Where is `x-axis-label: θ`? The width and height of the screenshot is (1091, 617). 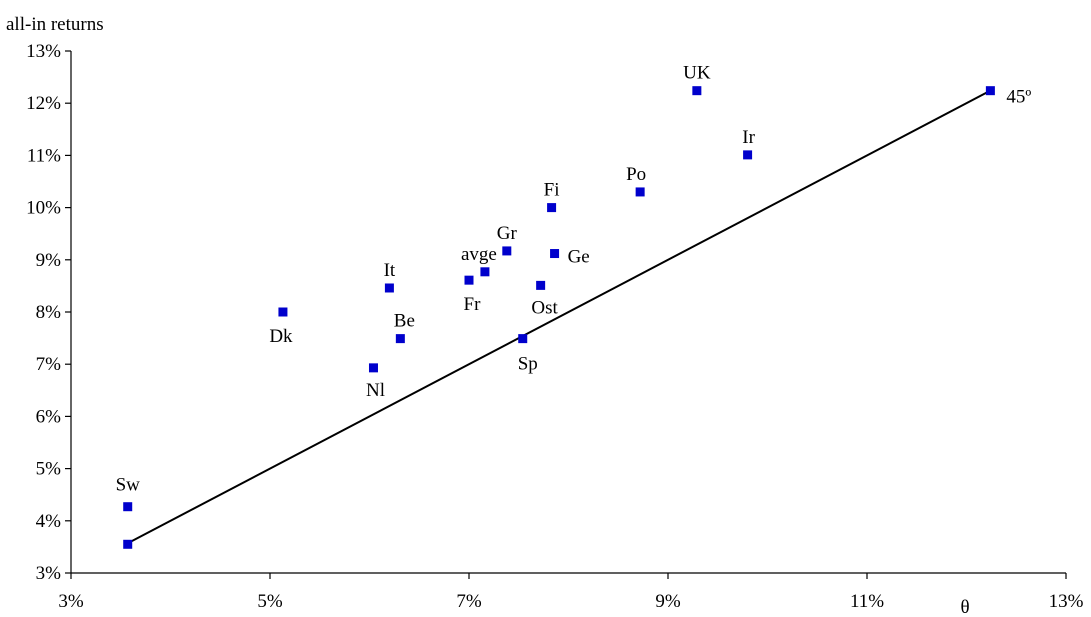 x-axis-label: θ is located at coordinates (964, 607).